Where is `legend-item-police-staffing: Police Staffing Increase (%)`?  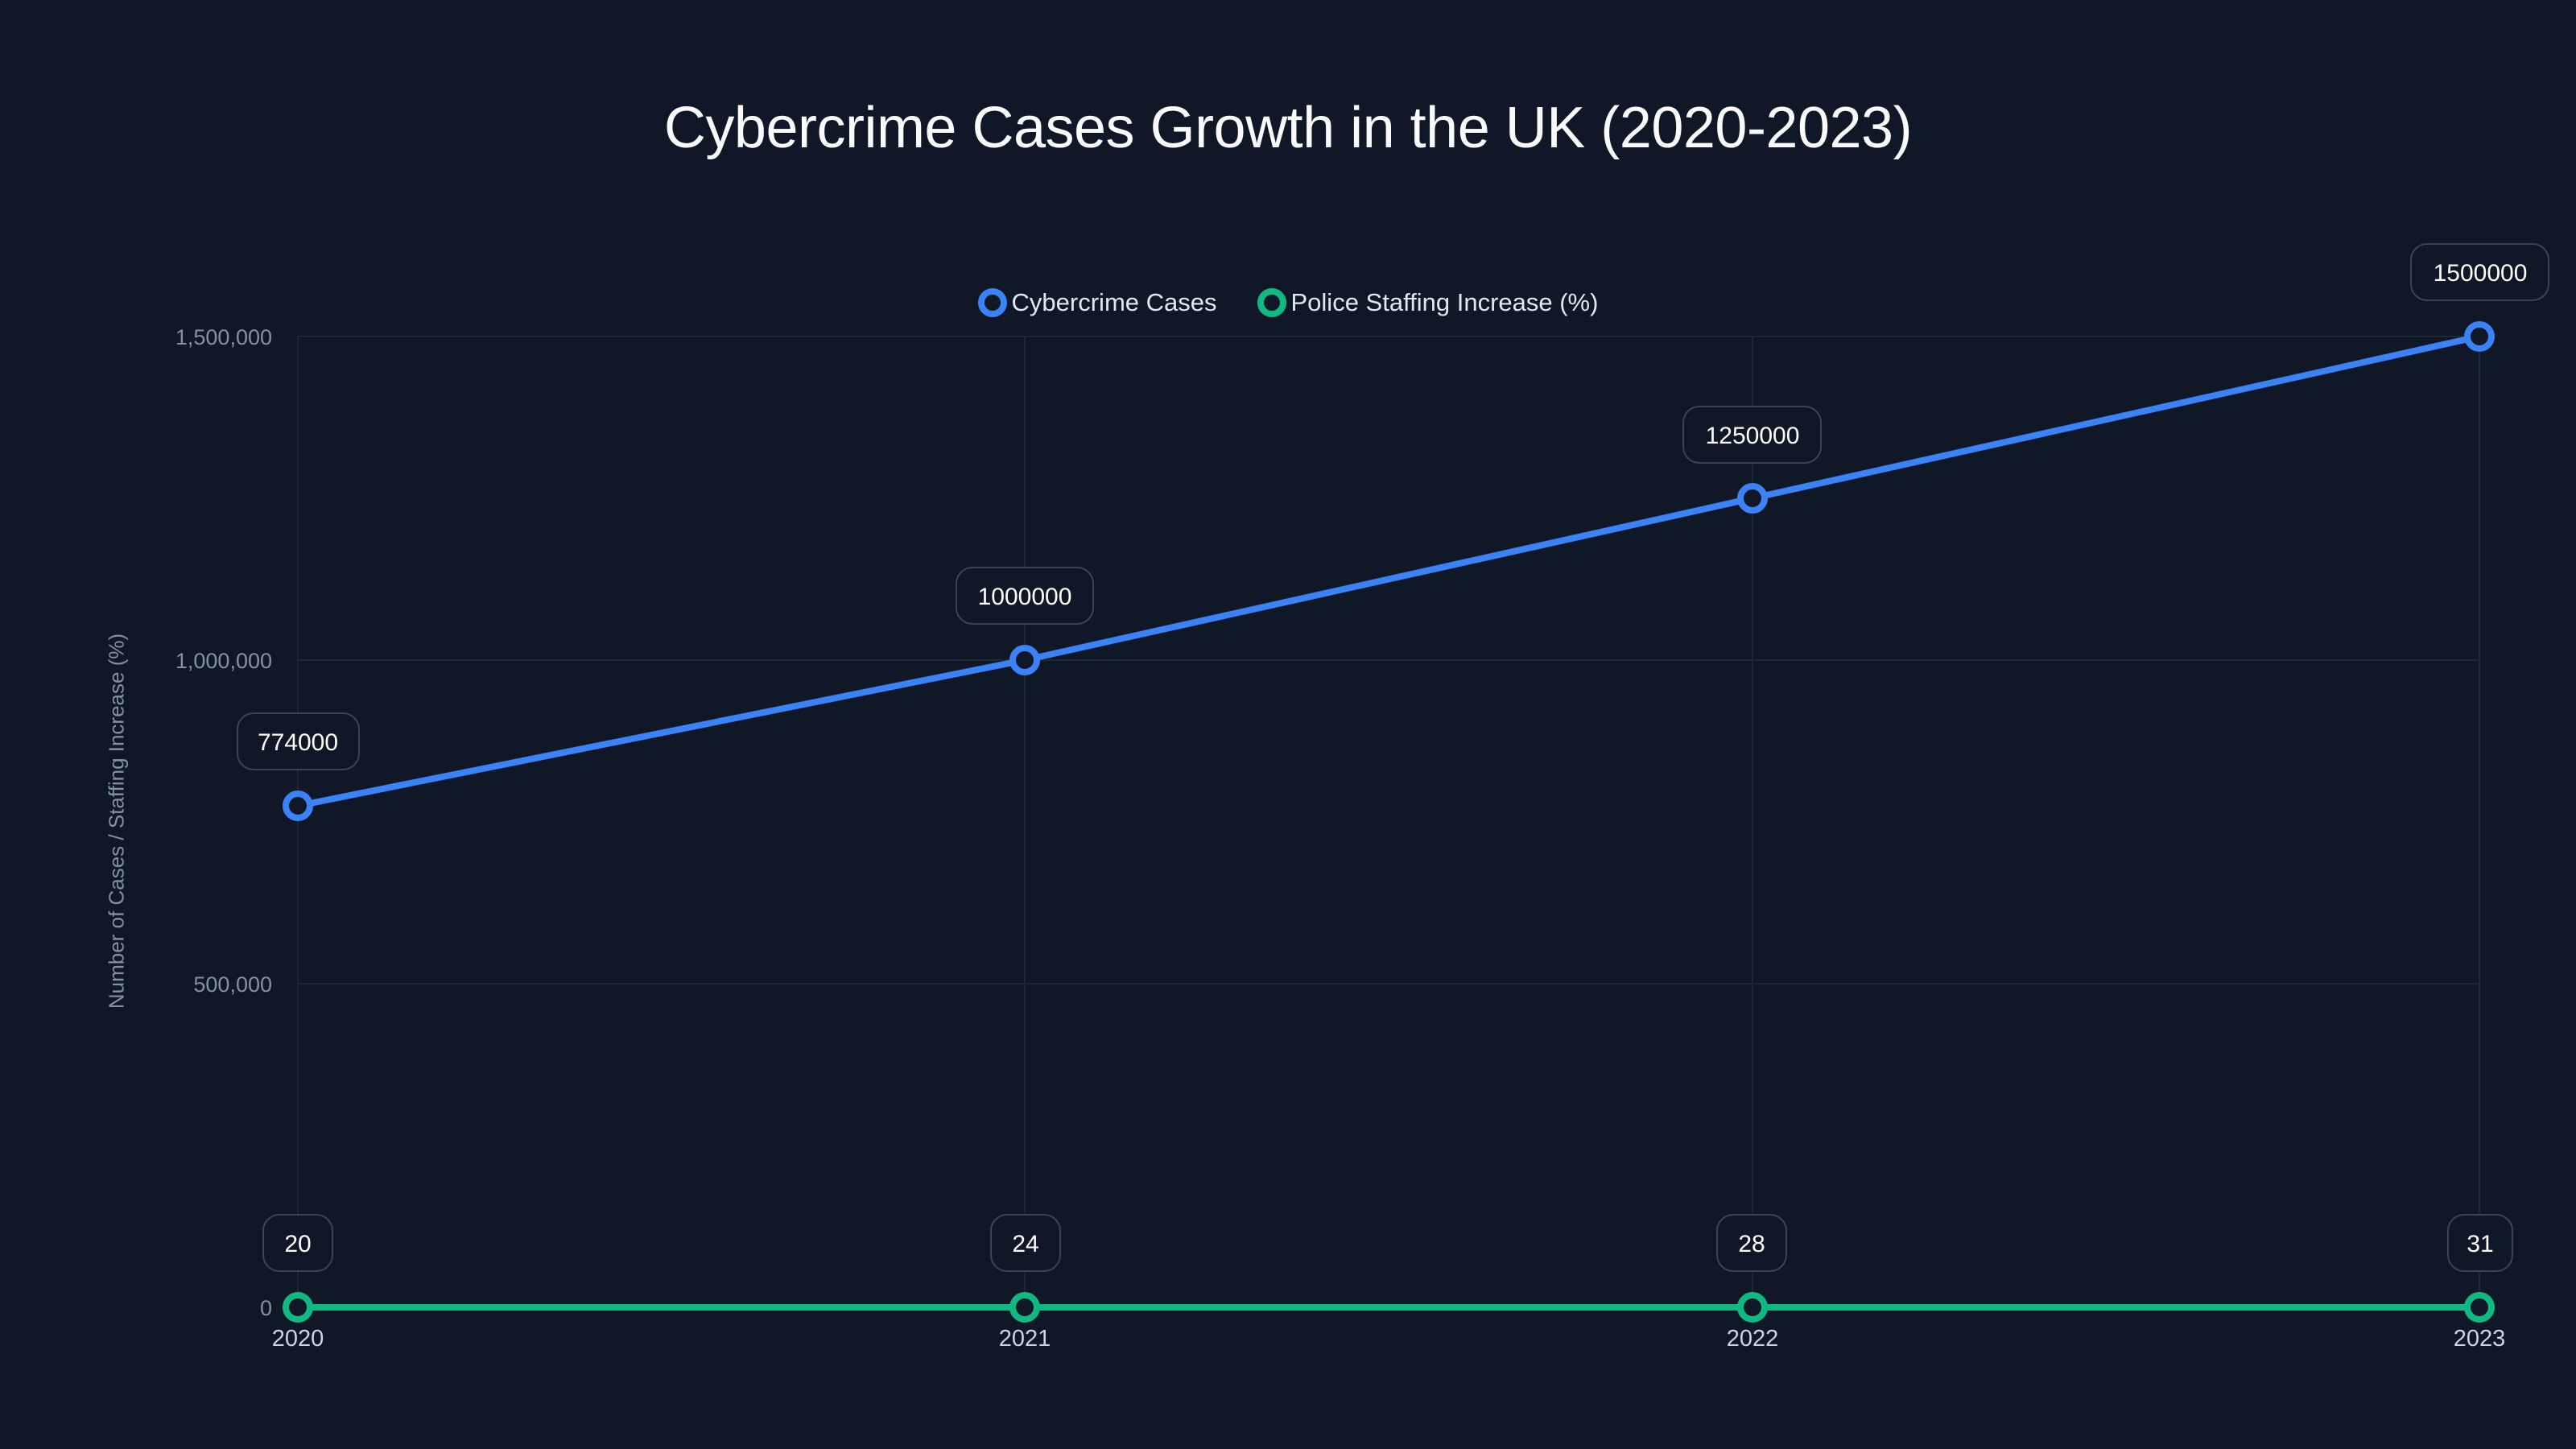
legend-item-police-staffing: Police Staffing Increase (%) is located at coordinates (1428, 302).